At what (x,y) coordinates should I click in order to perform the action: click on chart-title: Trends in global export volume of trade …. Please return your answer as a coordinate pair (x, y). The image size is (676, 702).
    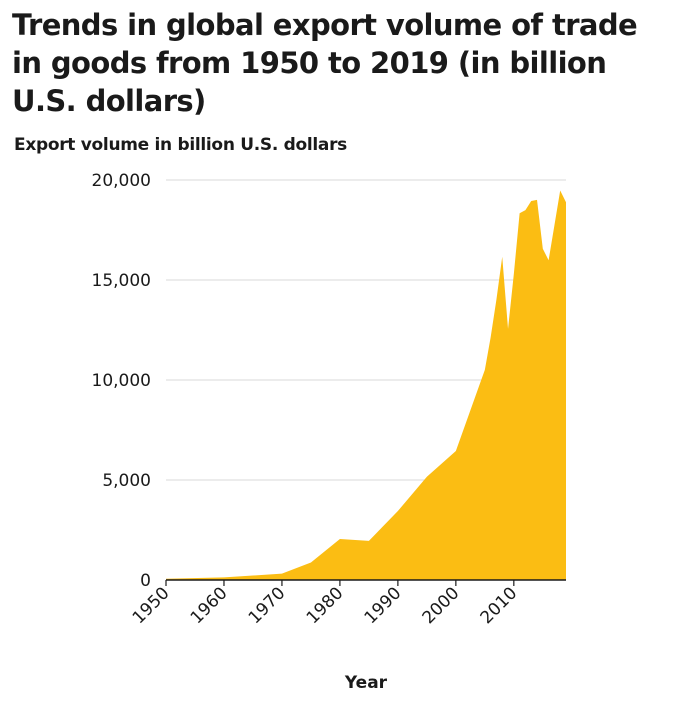
    Looking at the image, I should click on (325, 63).